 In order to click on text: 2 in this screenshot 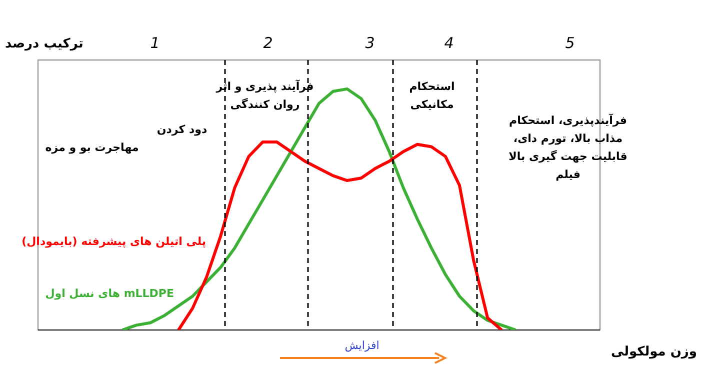, I will do `click(268, 43)`.